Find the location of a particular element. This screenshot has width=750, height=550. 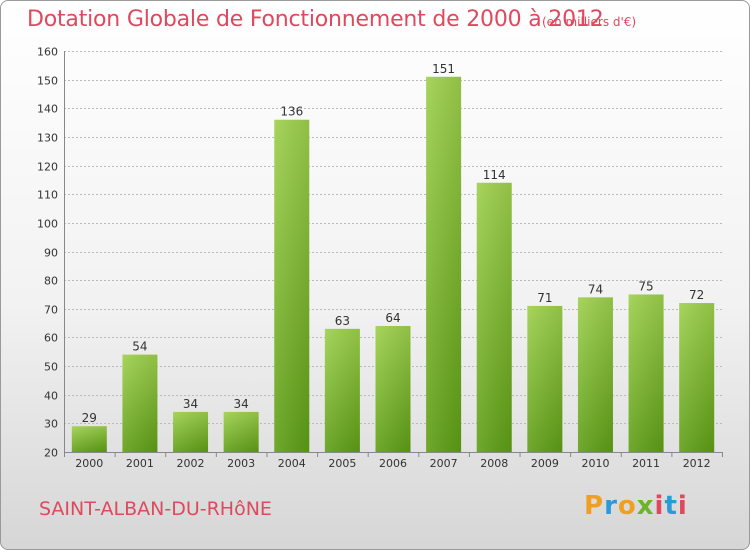

value-label: 72 is located at coordinates (696, 295).